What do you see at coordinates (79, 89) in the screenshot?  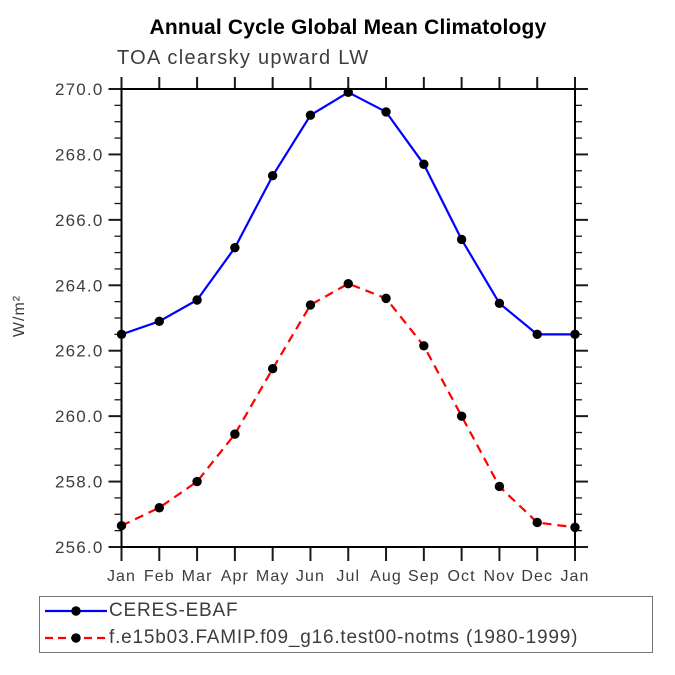 I see `y-axis-tick-label: 270.0` at bounding box center [79, 89].